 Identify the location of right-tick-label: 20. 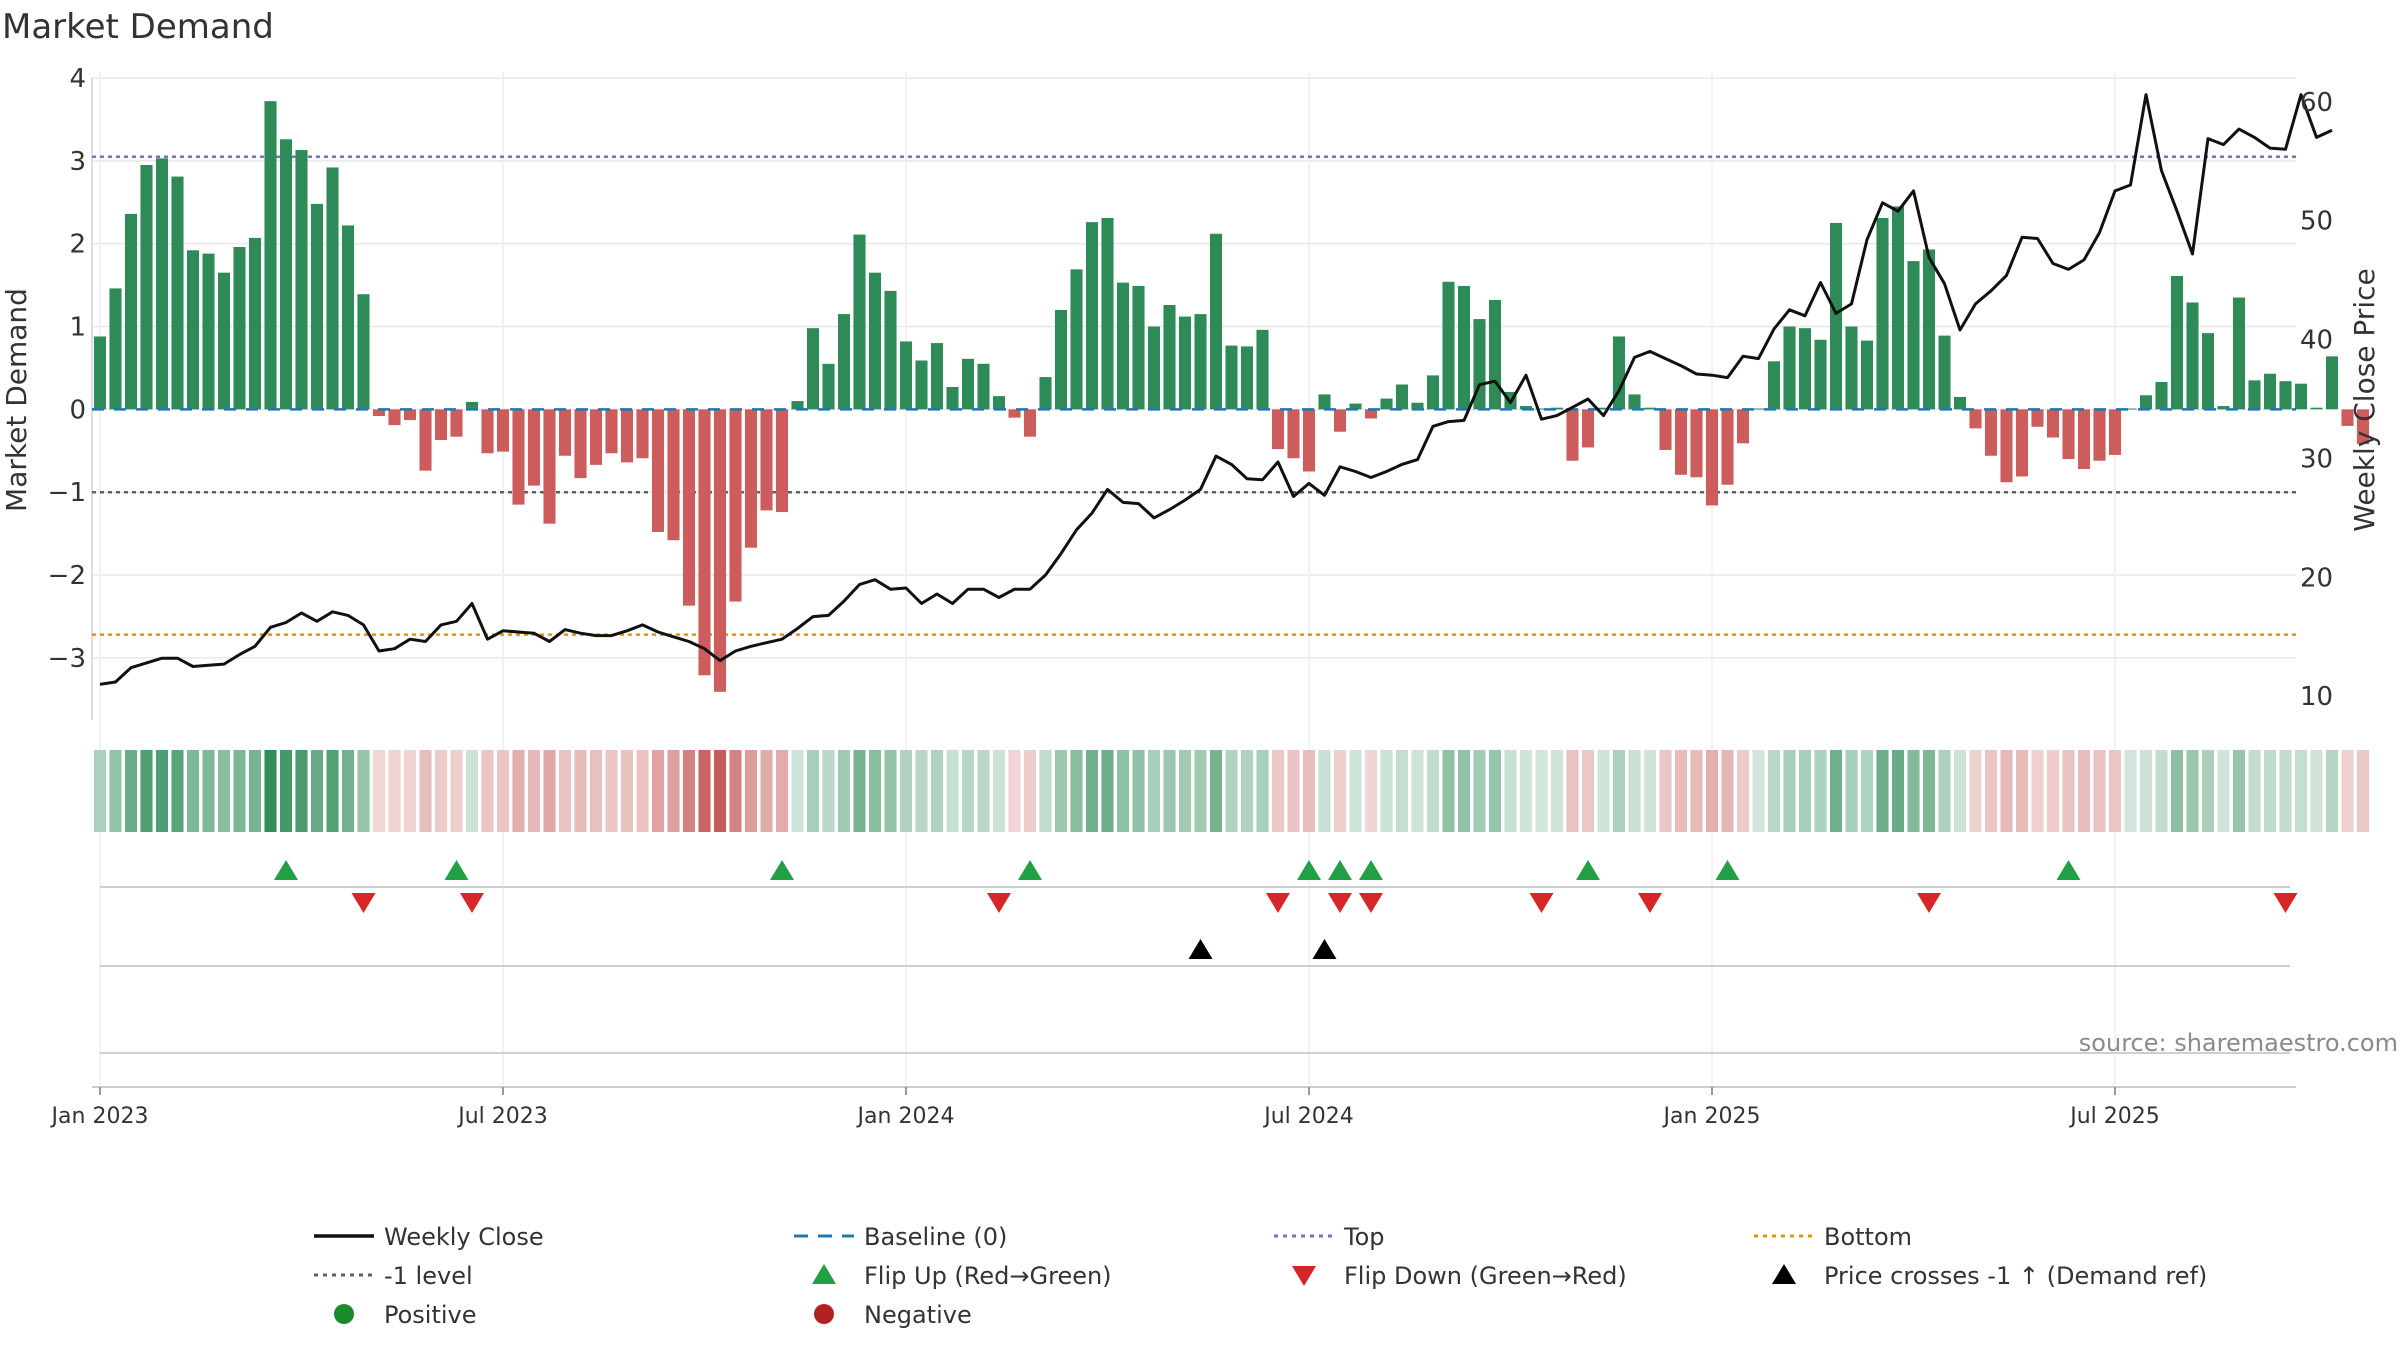
(2316, 578).